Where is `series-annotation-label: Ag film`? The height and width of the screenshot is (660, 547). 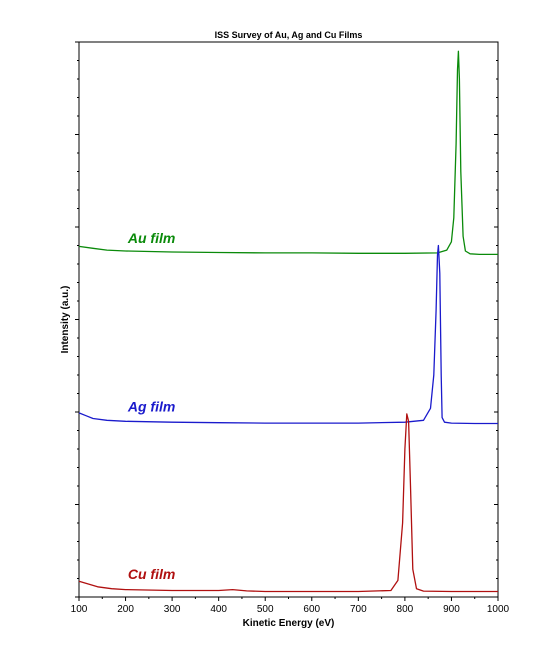
series-annotation-label: Ag film is located at coordinates (151, 407).